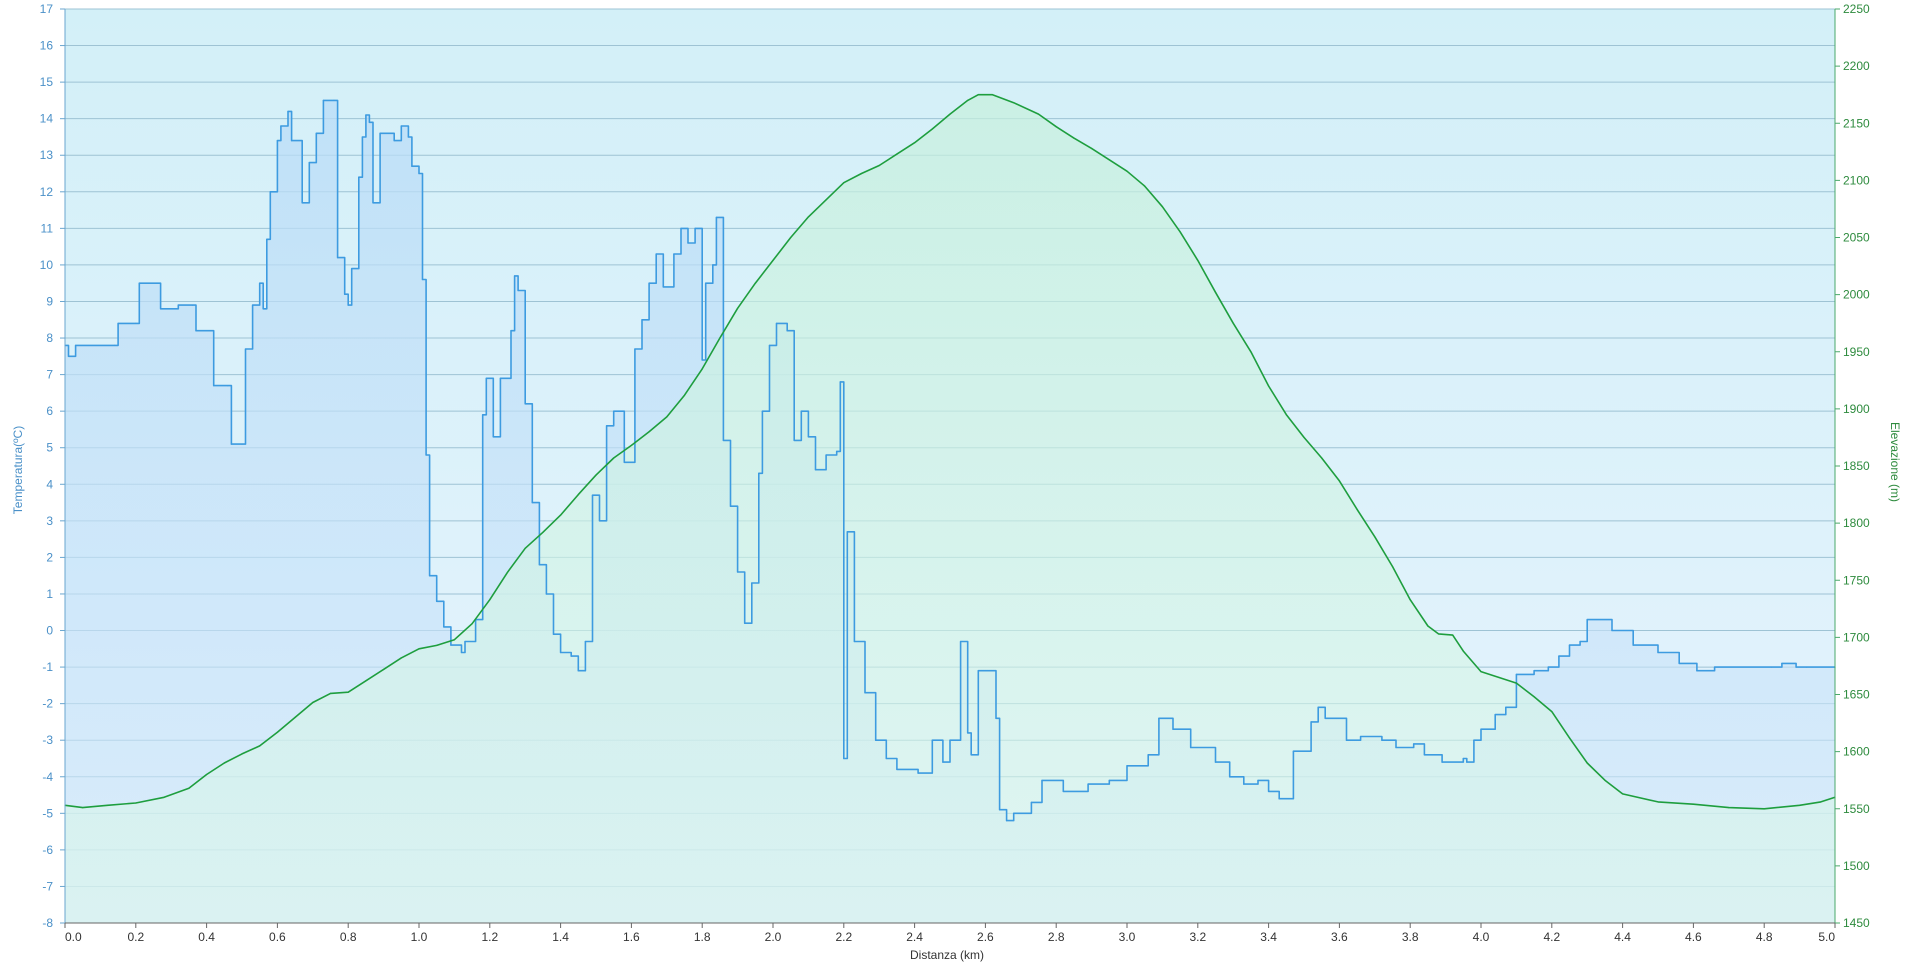 Image resolution: width=1911 pixels, height=976 pixels. I want to click on x-tick-label: 3.8, so click(1410, 937).